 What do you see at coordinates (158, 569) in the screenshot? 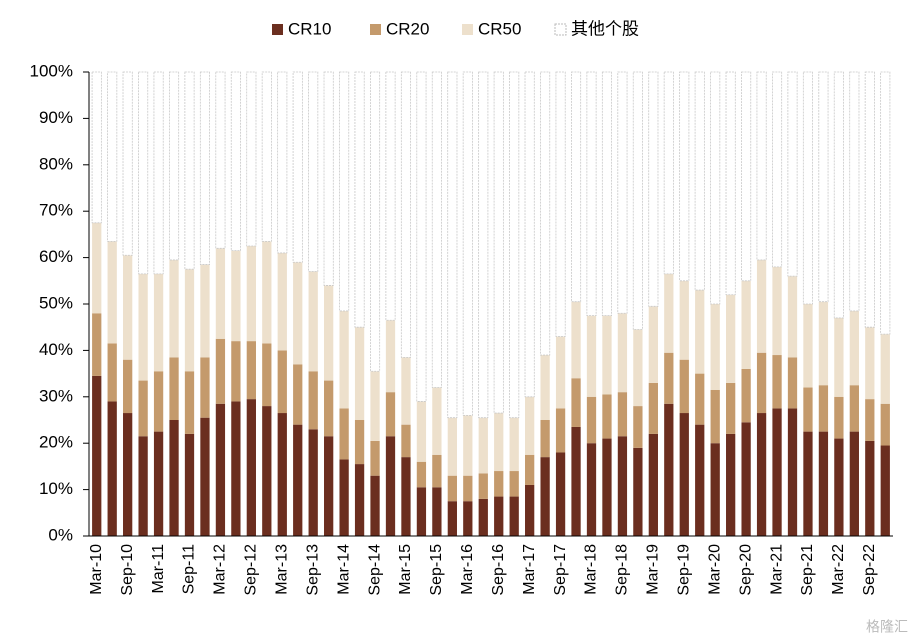
I see `x-tick-label: Mar-11` at bounding box center [158, 569].